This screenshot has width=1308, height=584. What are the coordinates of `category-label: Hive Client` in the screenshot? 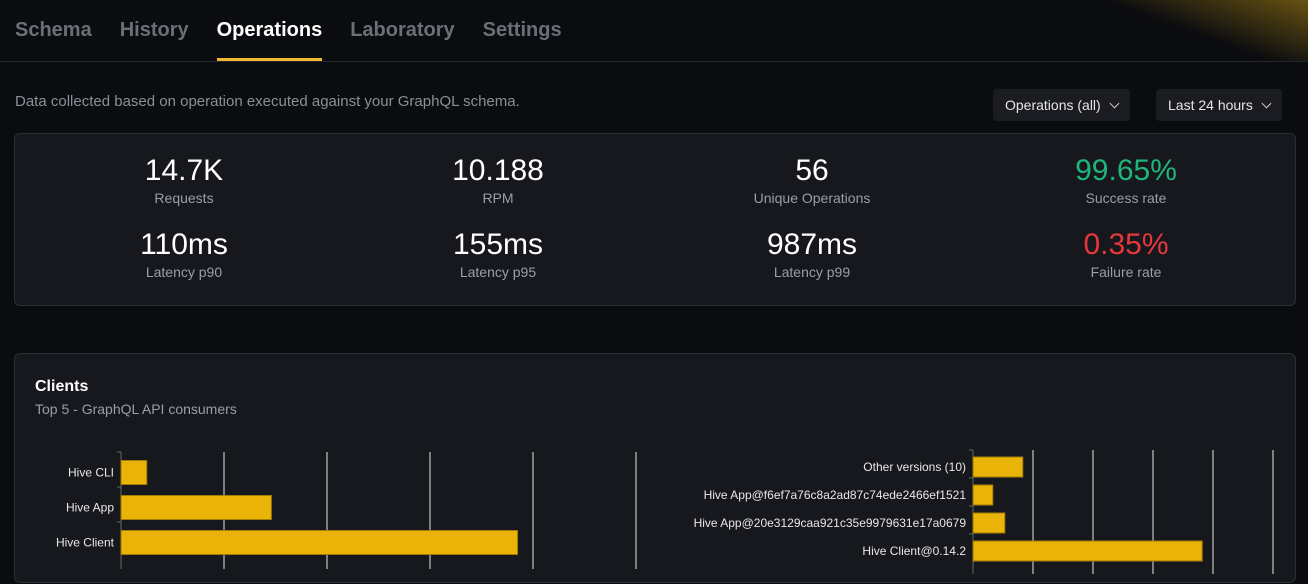 It's located at (85, 543).